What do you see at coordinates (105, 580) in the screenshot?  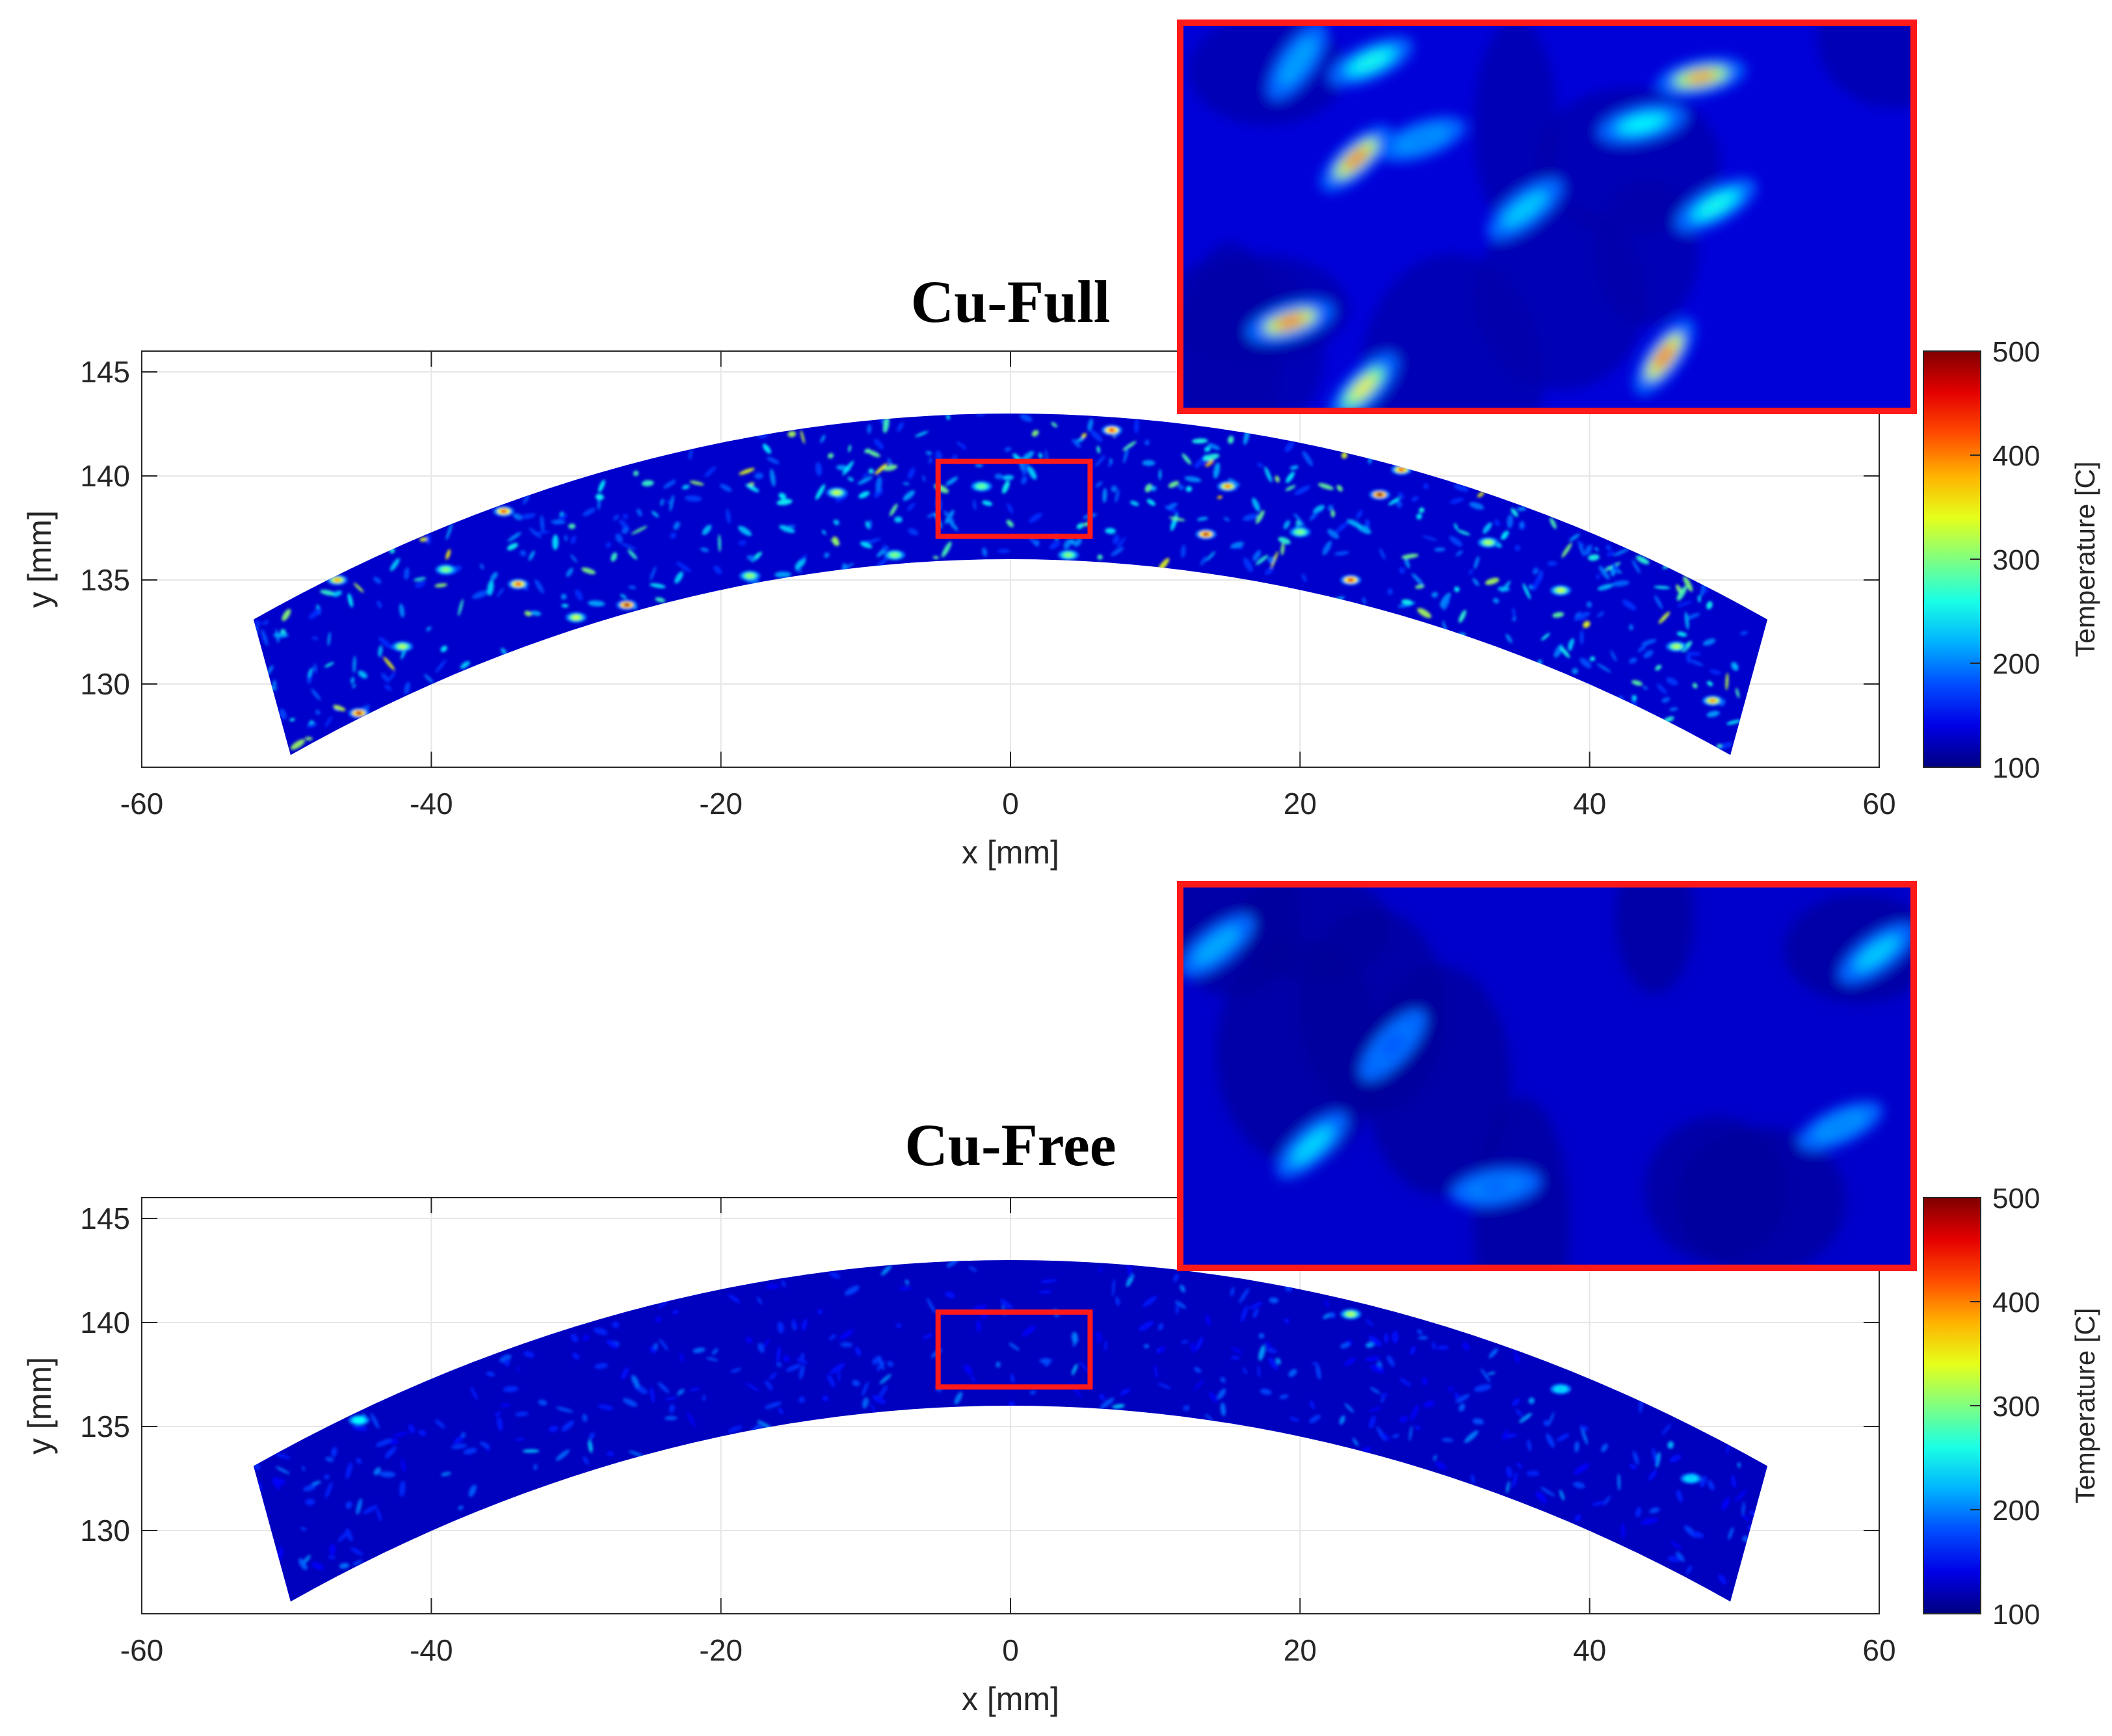 I see `y-tick-label: 135` at bounding box center [105, 580].